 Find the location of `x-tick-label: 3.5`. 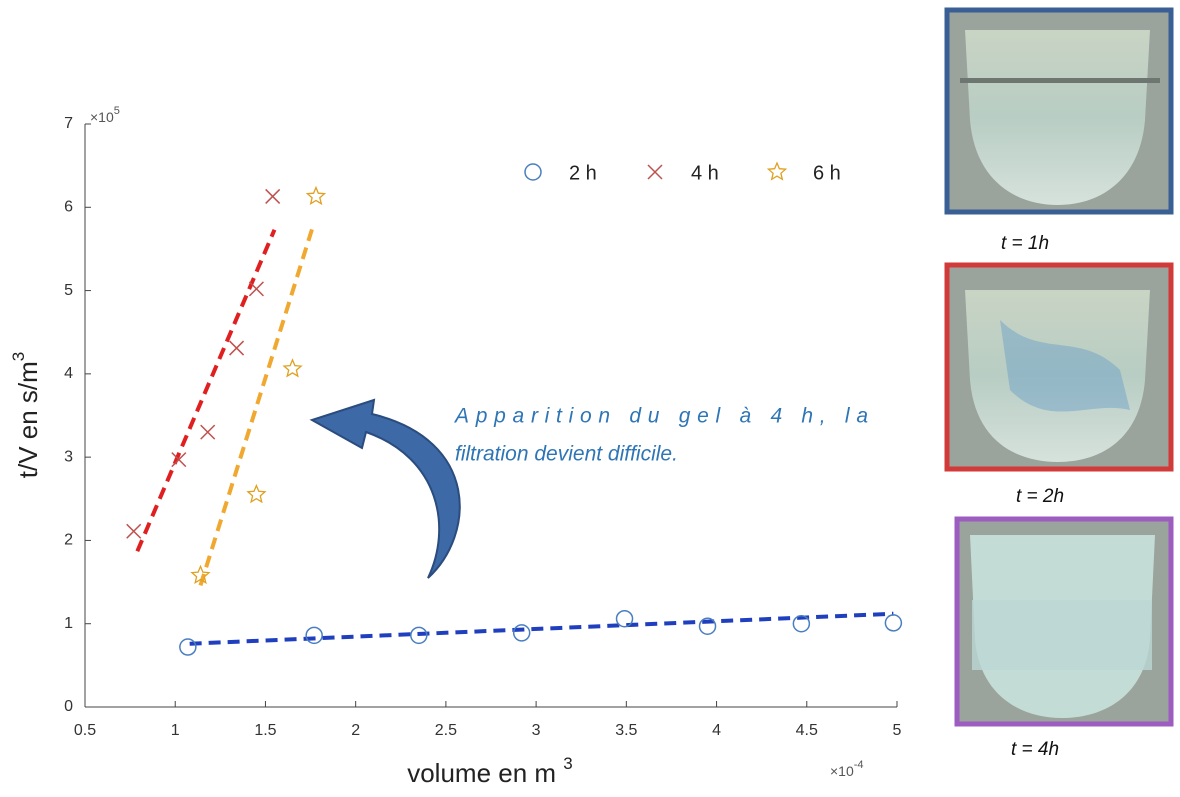

x-tick-label: 3.5 is located at coordinates (626, 730).